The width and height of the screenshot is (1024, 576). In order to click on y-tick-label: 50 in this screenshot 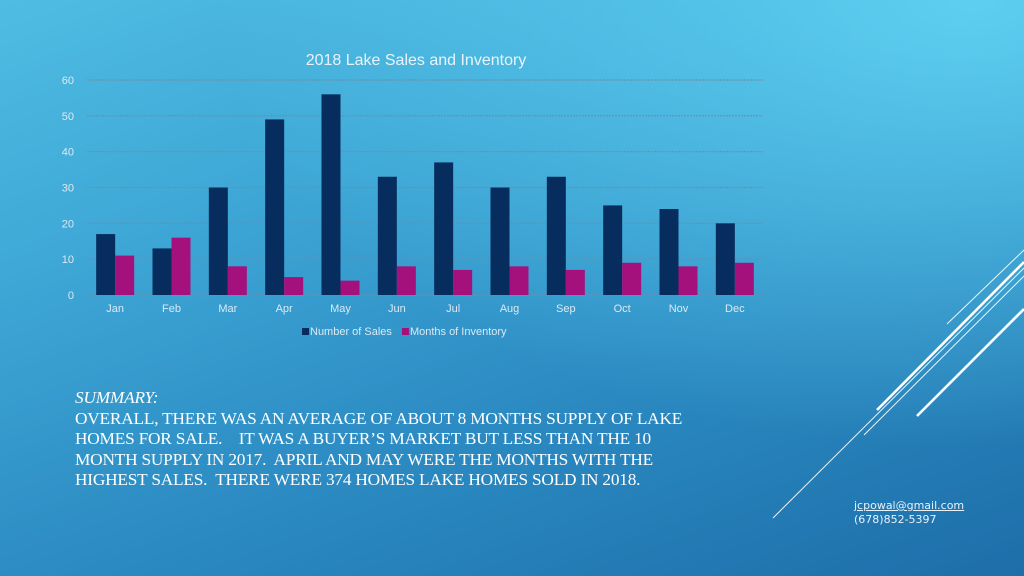, I will do `click(68, 117)`.